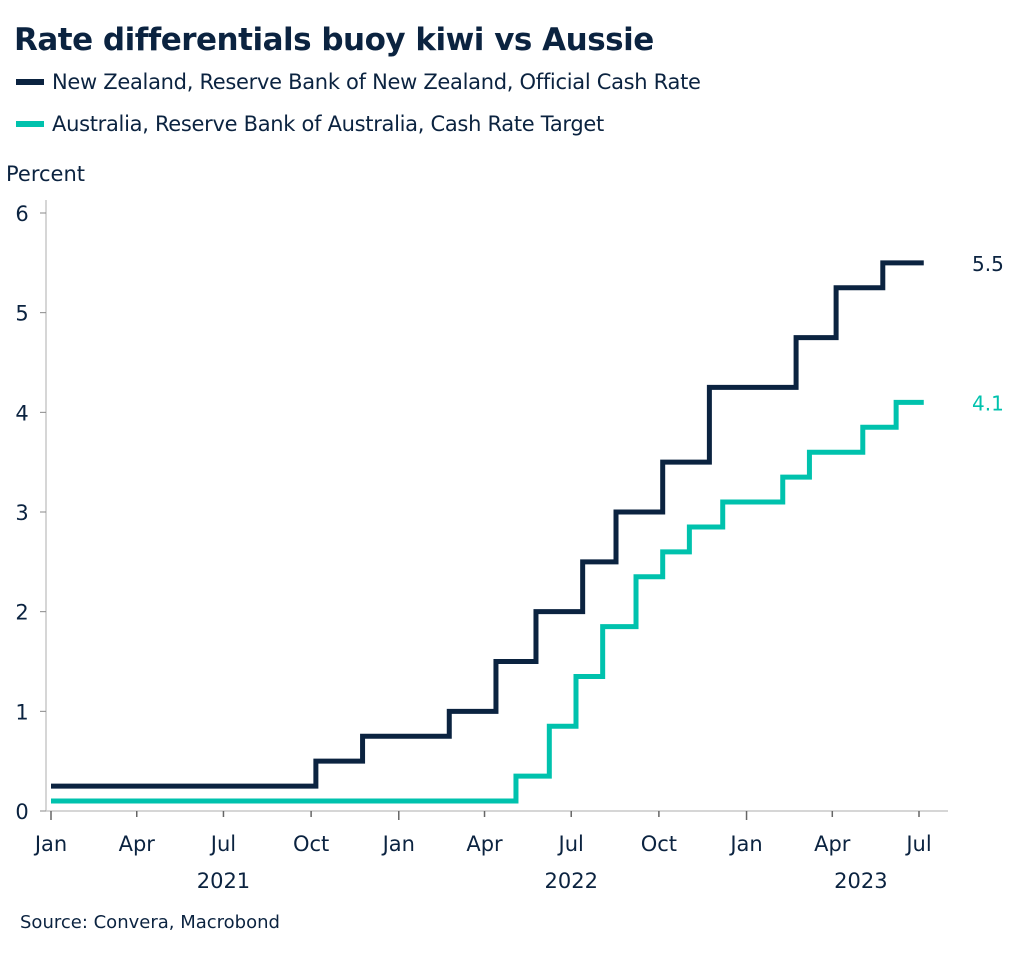 This screenshot has width=1024, height=958. I want to click on end-label-nz: 5.5, so click(988, 264).